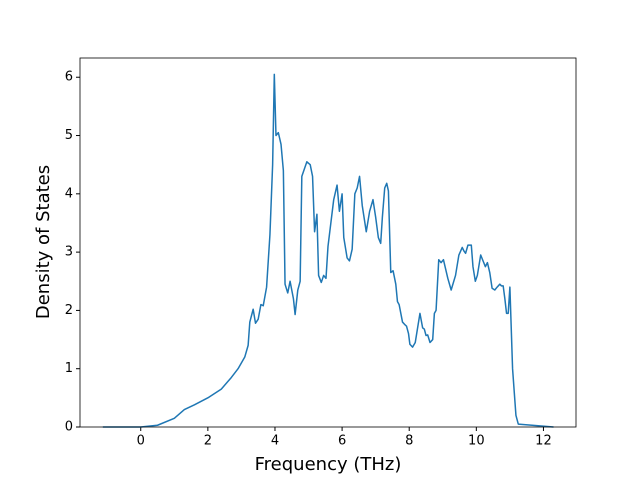  What do you see at coordinates (69, 368) in the screenshot?
I see `y-tick-label: 1` at bounding box center [69, 368].